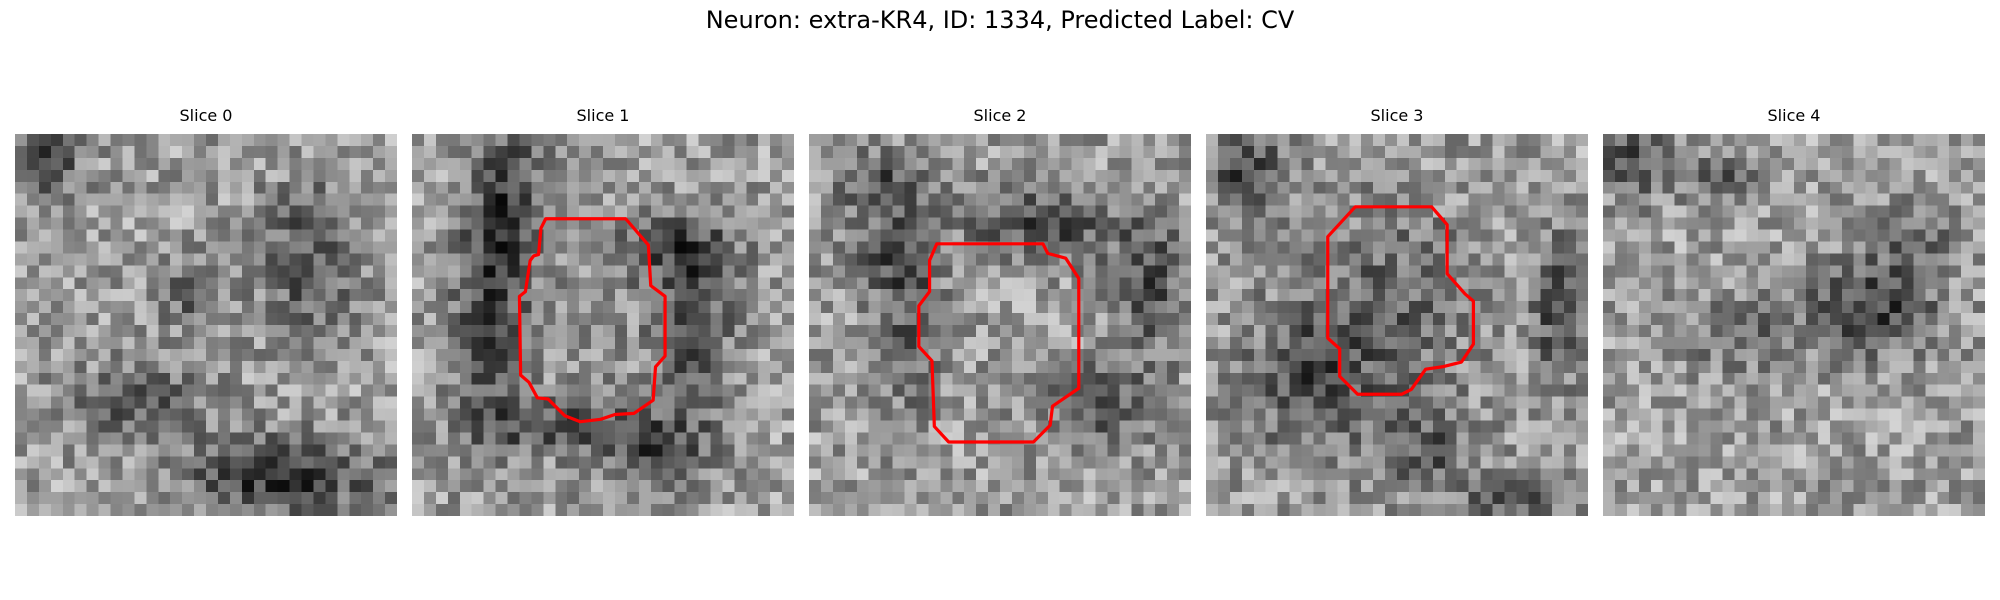  Describe the element at coordinates (603, 115) in the screenshot. I see `slice-title-1: Slice 1` at that location.